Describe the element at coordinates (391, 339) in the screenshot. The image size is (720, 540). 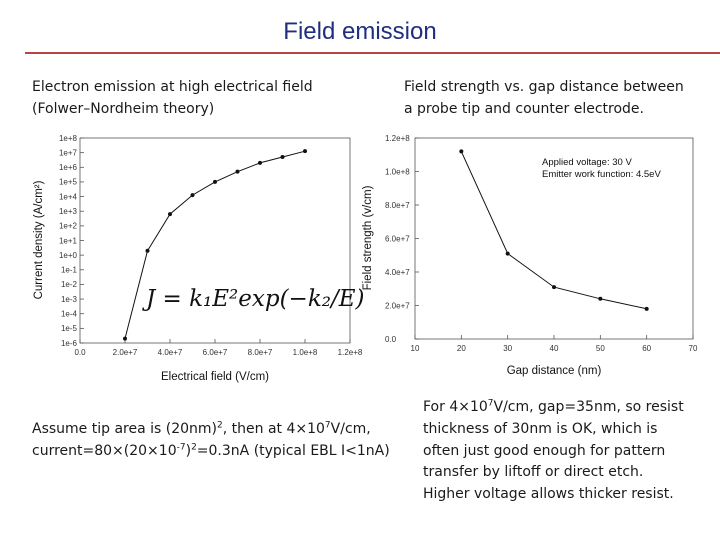
I see `right-y-tick-label: 0.0` at that location.